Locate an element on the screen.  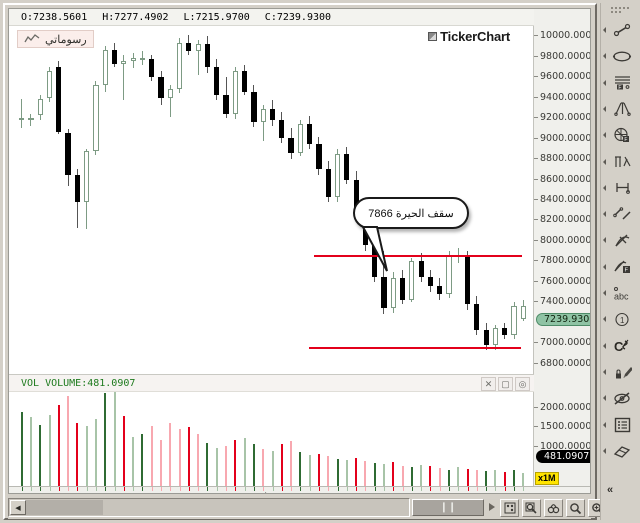
pitchfork-tool is located at coordinates (619, 109).